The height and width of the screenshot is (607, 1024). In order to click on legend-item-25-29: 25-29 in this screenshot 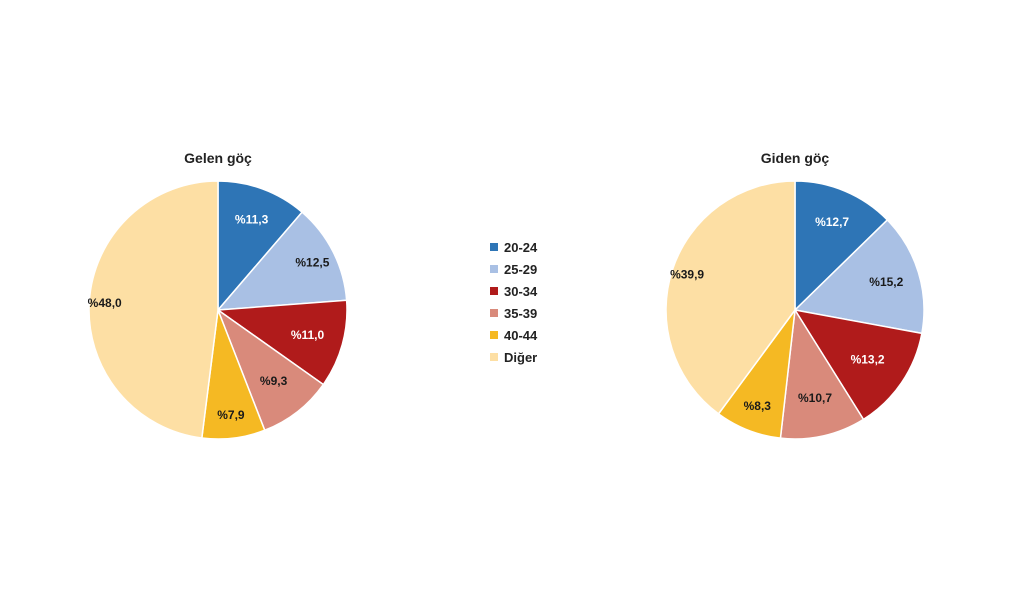, I will do `click(513, 269)`.